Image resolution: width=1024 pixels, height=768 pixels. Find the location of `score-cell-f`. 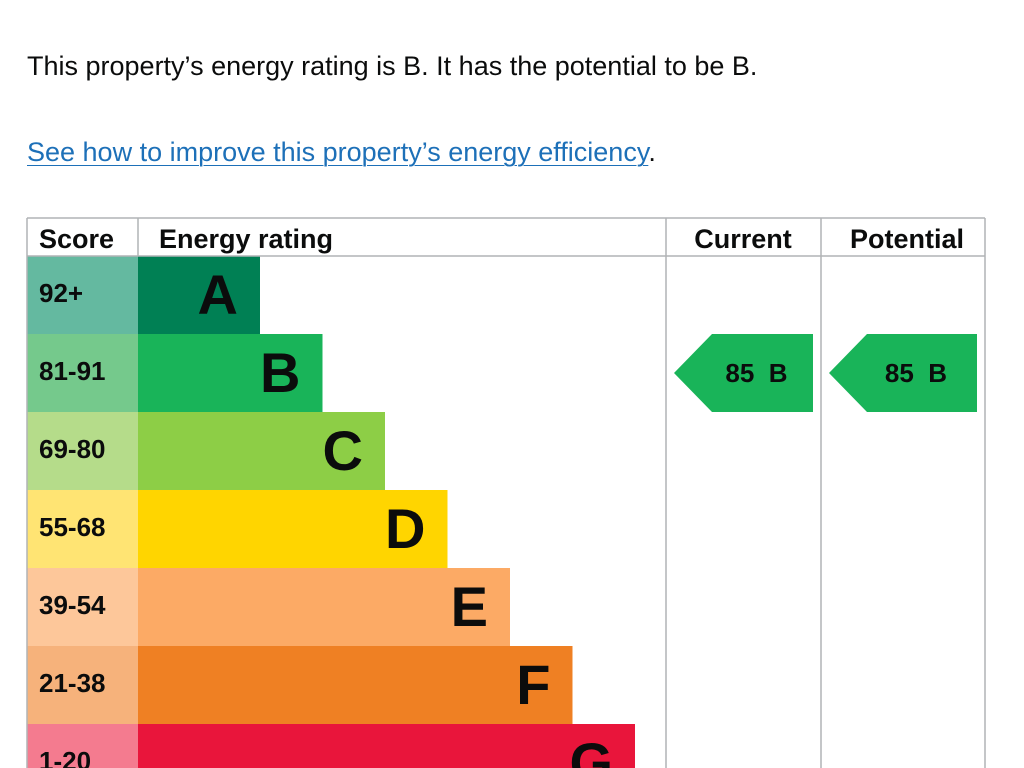

score-cell-f is located at coordinates (82, 685).